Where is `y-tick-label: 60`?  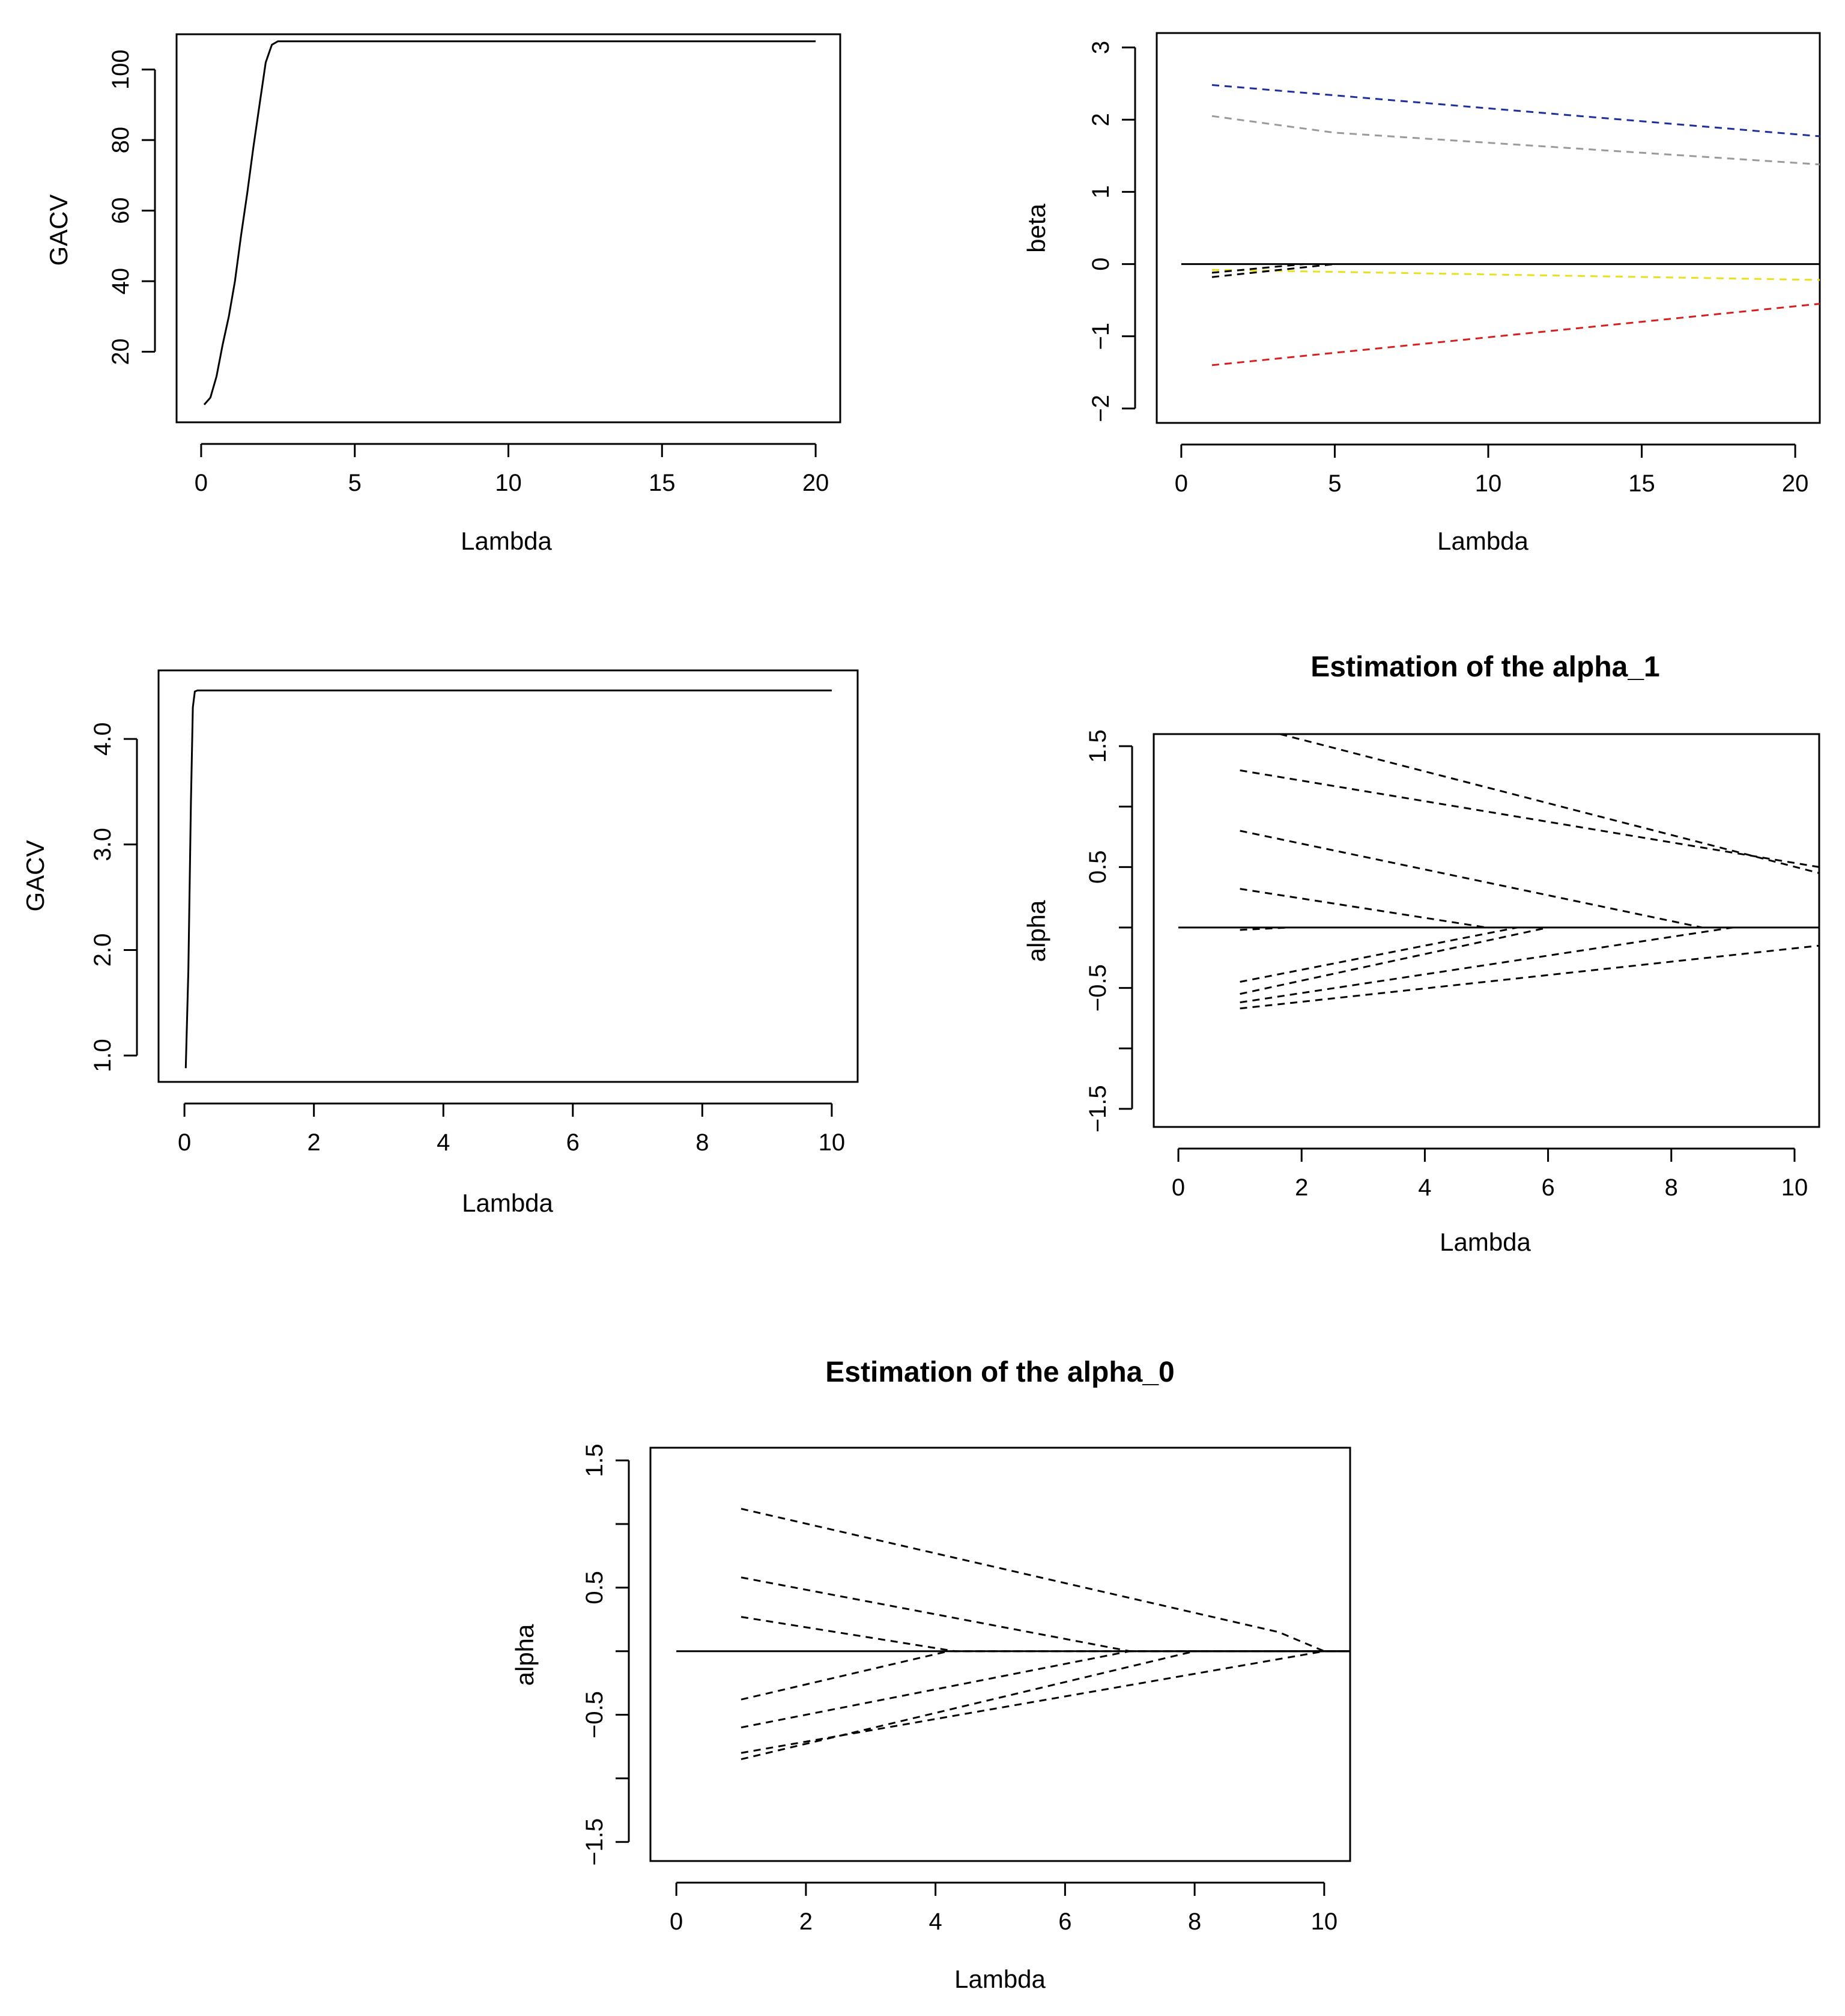
y-tick-label: 60 is located at coordinates (121, 210).